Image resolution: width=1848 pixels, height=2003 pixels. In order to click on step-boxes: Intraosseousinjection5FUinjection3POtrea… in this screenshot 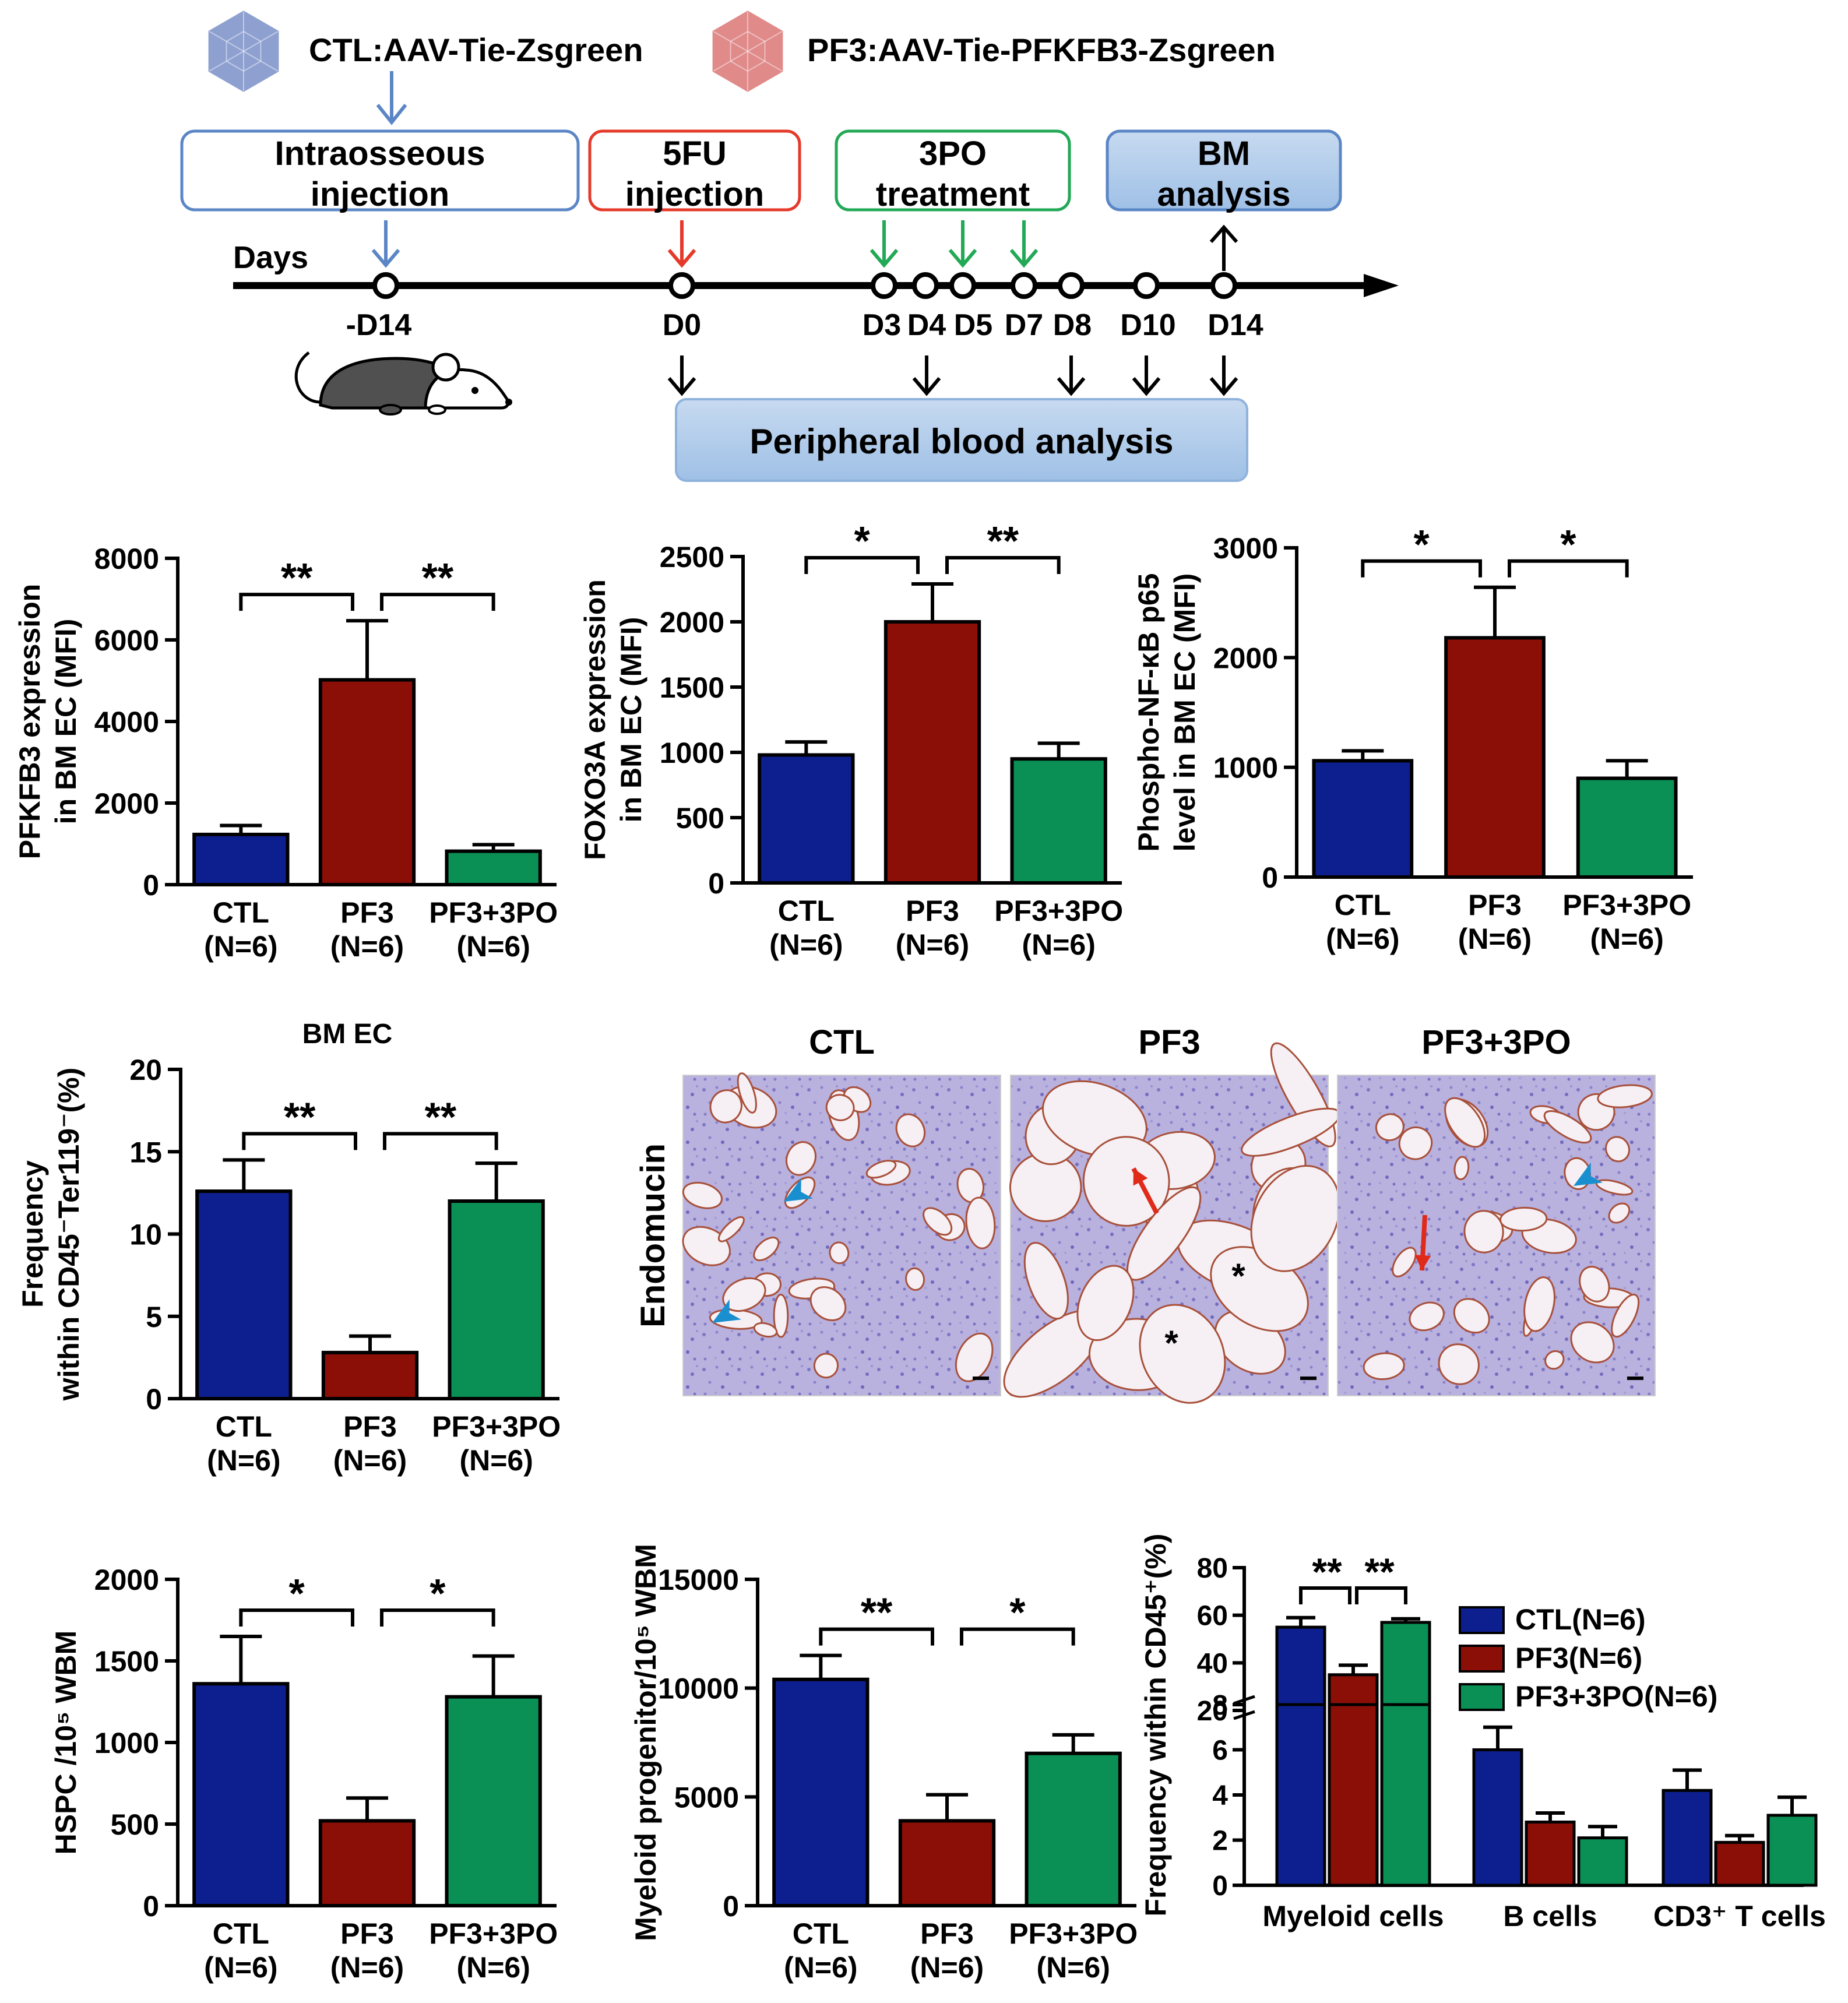, I will do `click(761, 171)`.